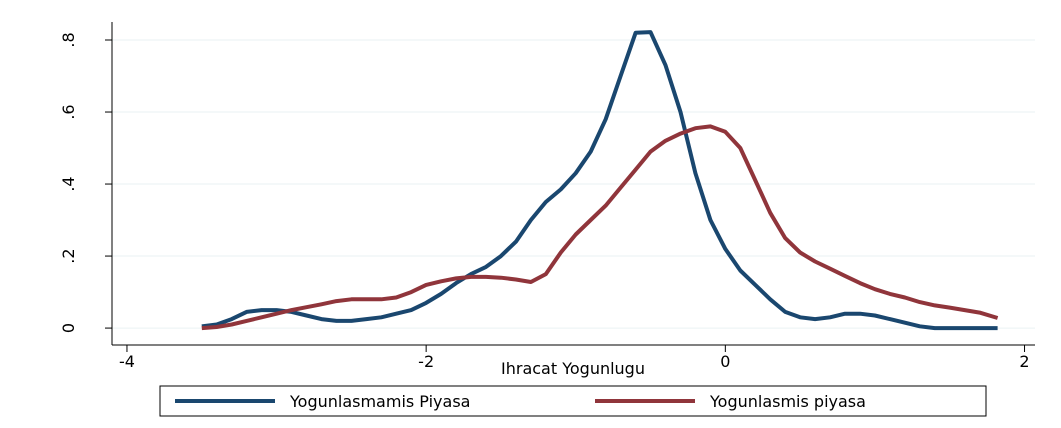  What do you see at coordinates (68, 183) in the screenshot?
I see `y-tick-label: .4` at bounding box center [68, 183].